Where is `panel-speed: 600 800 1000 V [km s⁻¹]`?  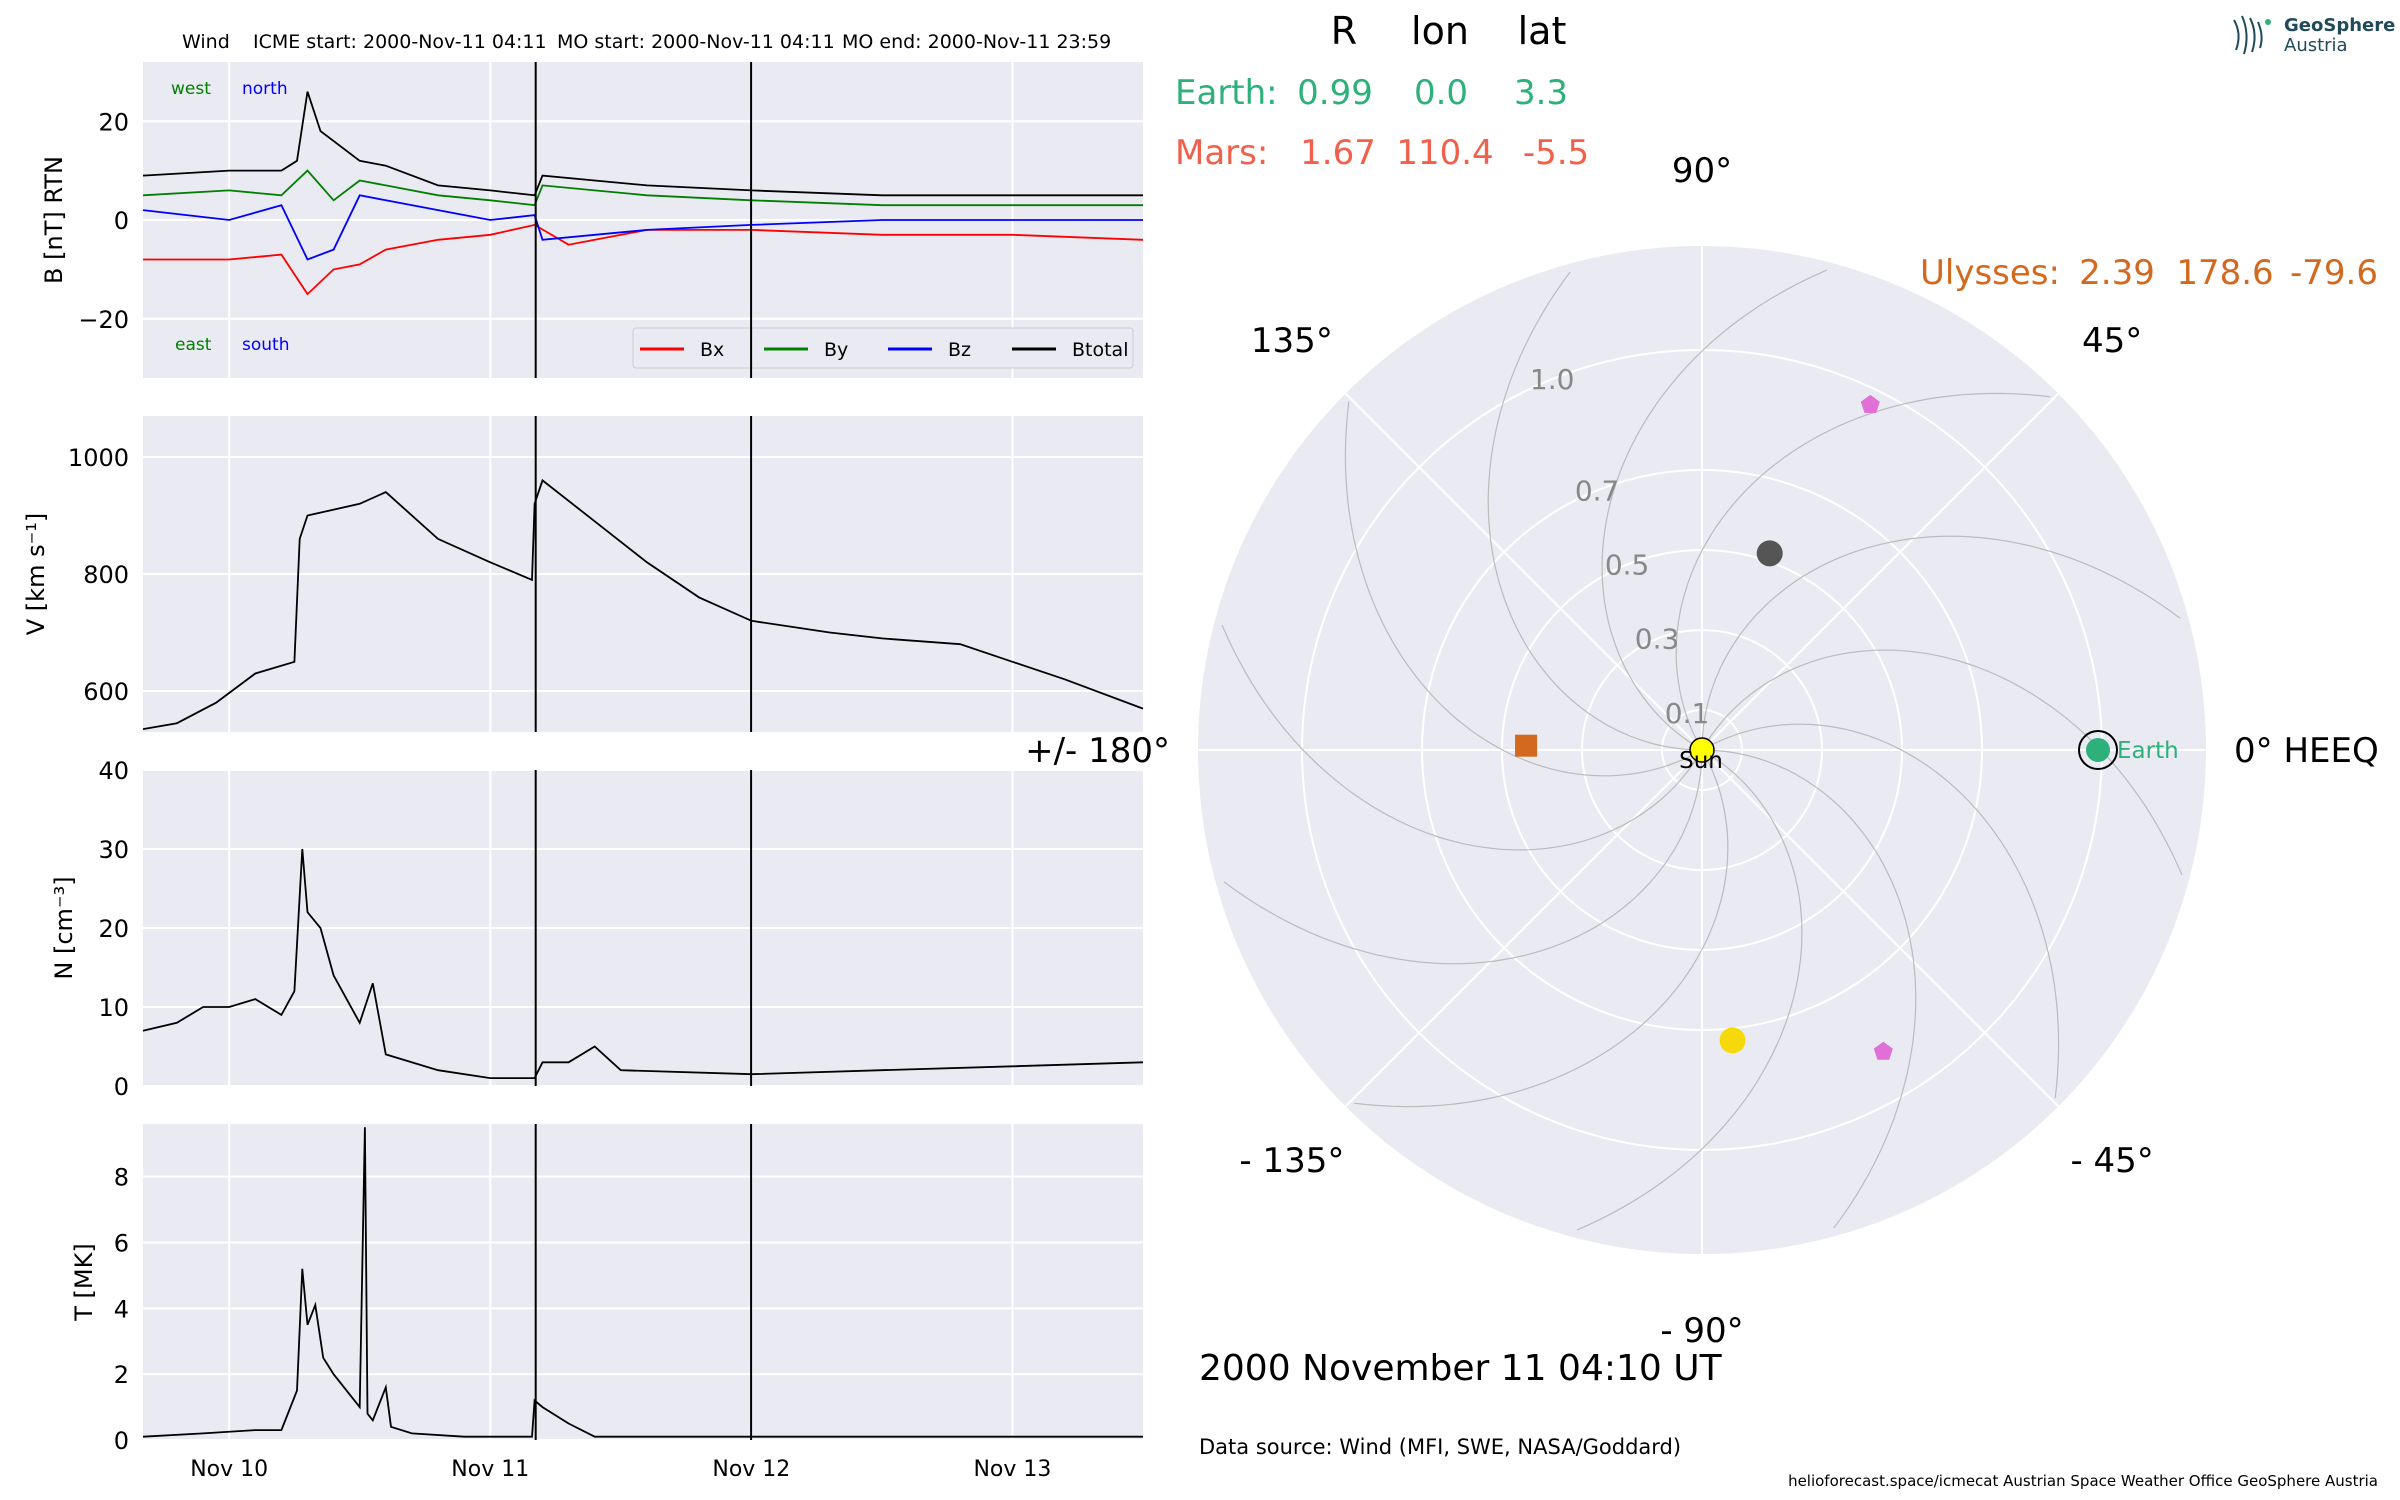
panel-speed: 600 800 1000 V [km s⁻¹] is located at coordinates (583, 574).